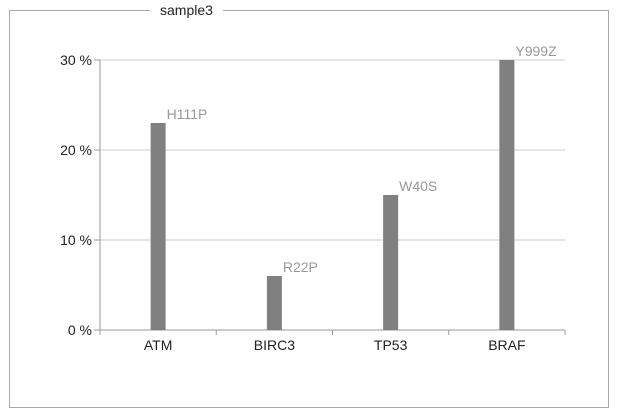  What do you see at coordinates (187, 114) in the screenshot?
I see `data-label: H111P` at bounding box center [187, 114].